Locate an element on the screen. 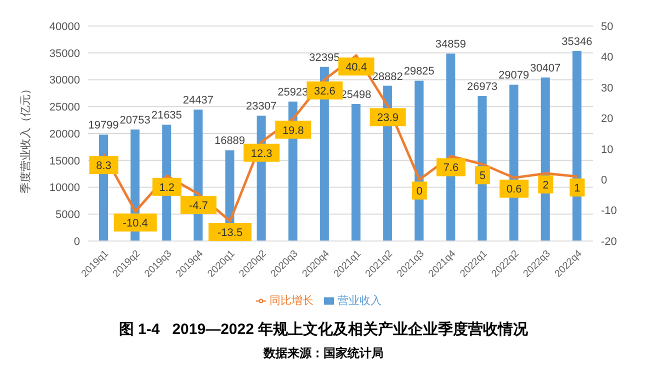 Image resolution: width=647 pixels, height=373 pixels. data-label: 2 is located at coordinates (545, 185).